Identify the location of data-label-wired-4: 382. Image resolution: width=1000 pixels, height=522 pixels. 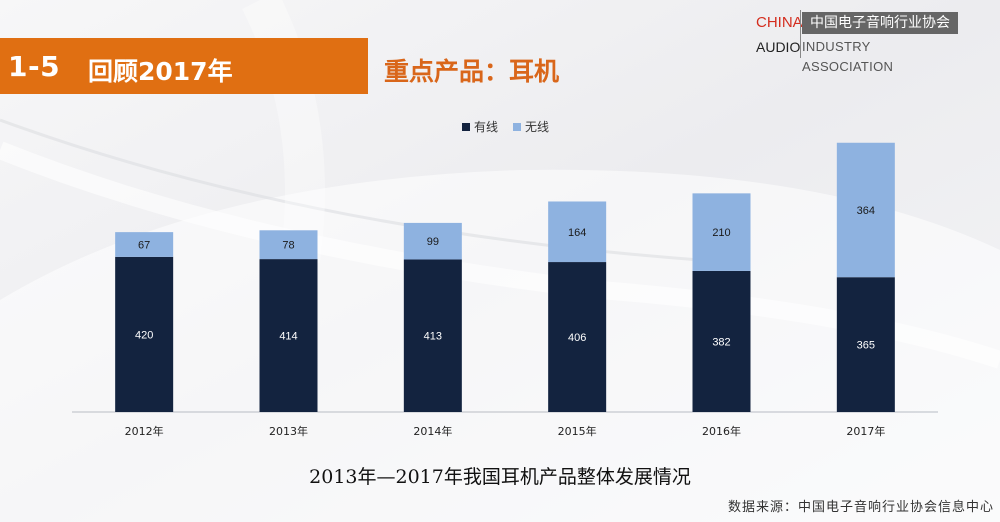
(721, 342).